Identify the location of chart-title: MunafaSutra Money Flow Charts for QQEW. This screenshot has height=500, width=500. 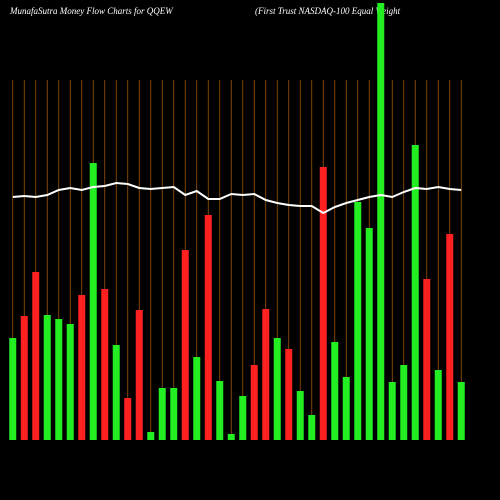
(91, 11).